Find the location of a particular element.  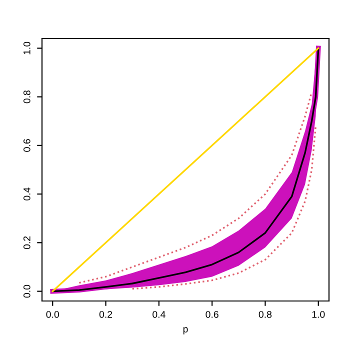

x-tick-label: 0.8 is located at coordinates (265, 314).